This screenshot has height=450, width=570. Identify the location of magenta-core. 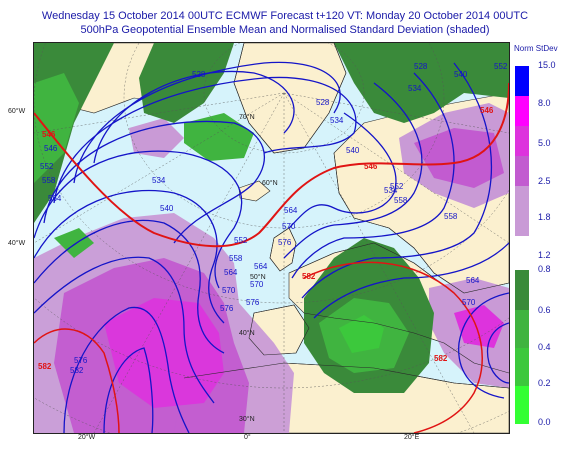
(164, 353).